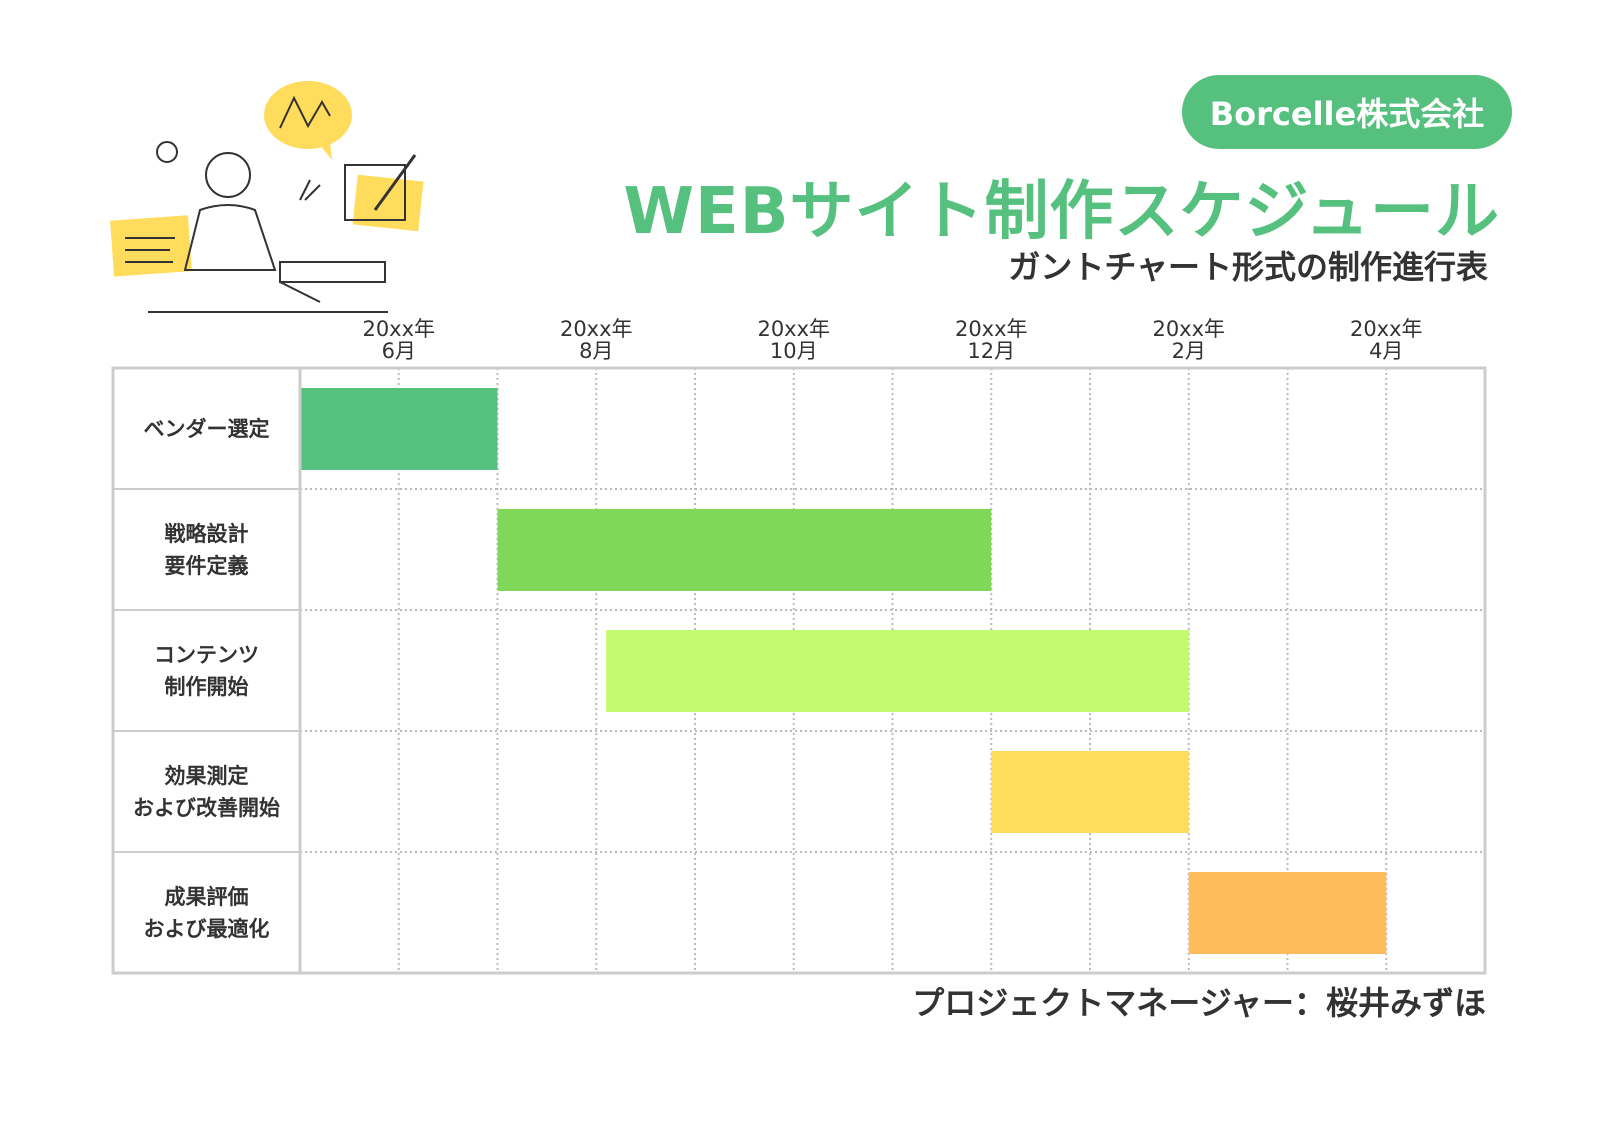 The image size is (1600, 1131). I want to click on laptop, so click(332, 282).